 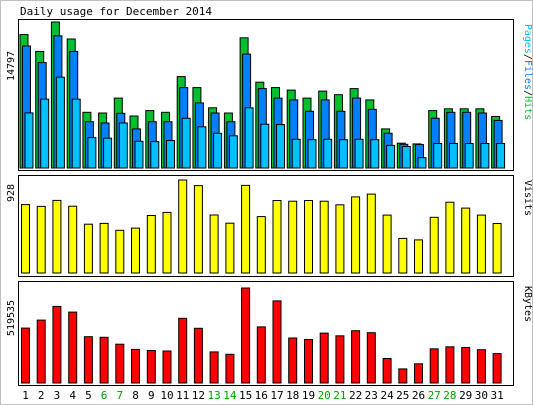 I want to click on day-label-31: 31, so click(x=496, y=395).